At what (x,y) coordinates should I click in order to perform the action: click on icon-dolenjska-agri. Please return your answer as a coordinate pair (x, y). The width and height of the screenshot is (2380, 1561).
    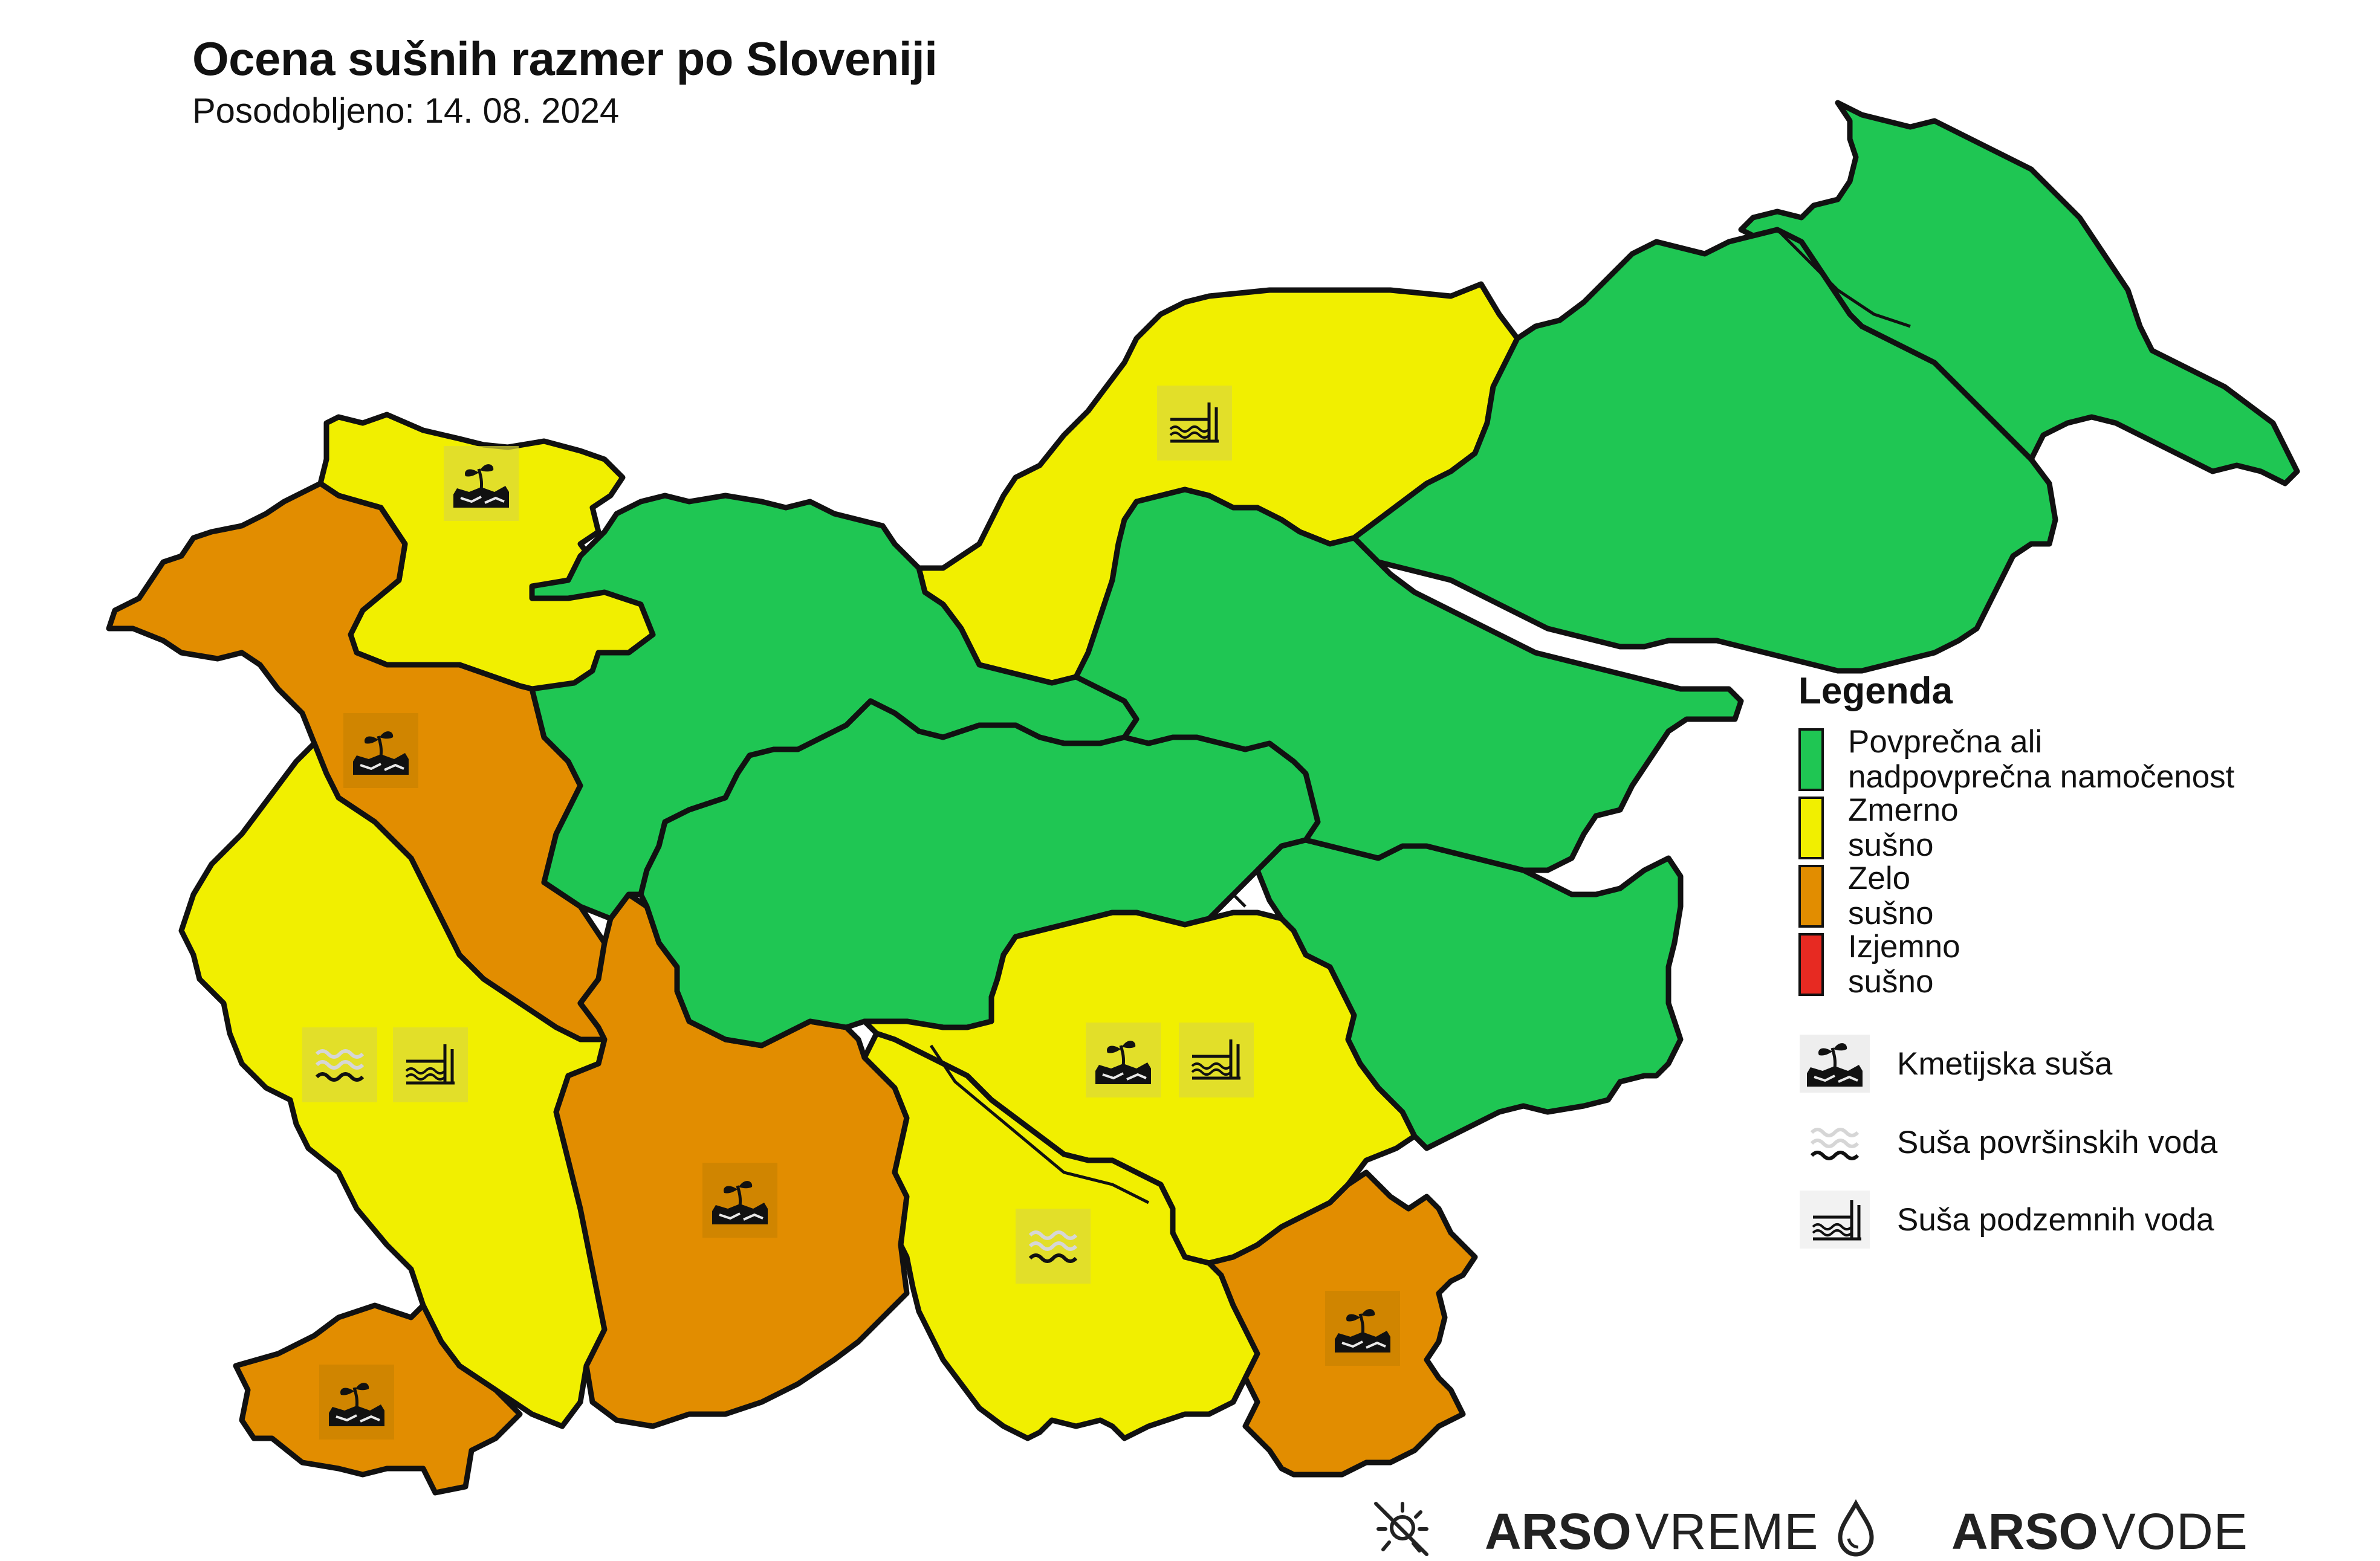
    Looking at the image, I should click on (1123, 1060).